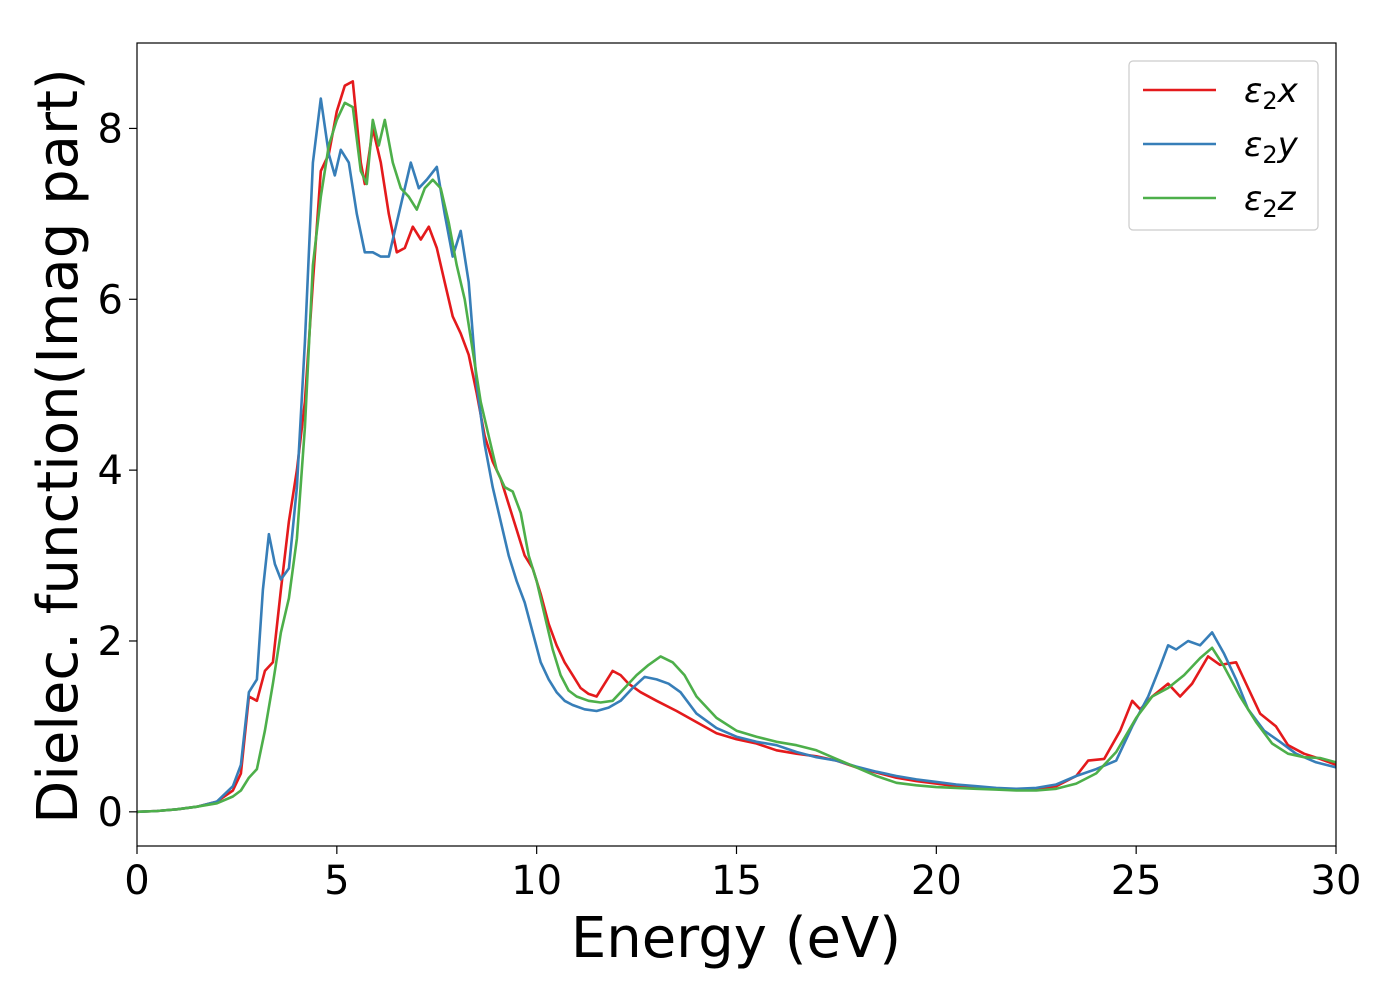 The image size is (1400, 1000). Describe the element at coordinates (110, 300) in the screenshot. I see `y-tick-label: 6` at that location.